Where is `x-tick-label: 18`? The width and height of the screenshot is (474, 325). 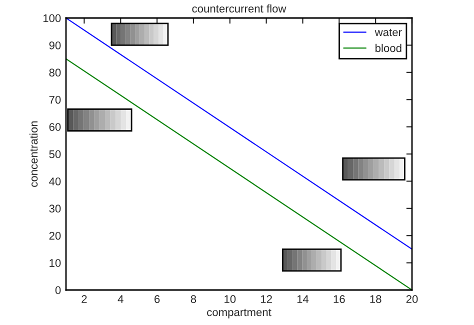 x-tick-label: 18 is located at coordinates (376, 299).